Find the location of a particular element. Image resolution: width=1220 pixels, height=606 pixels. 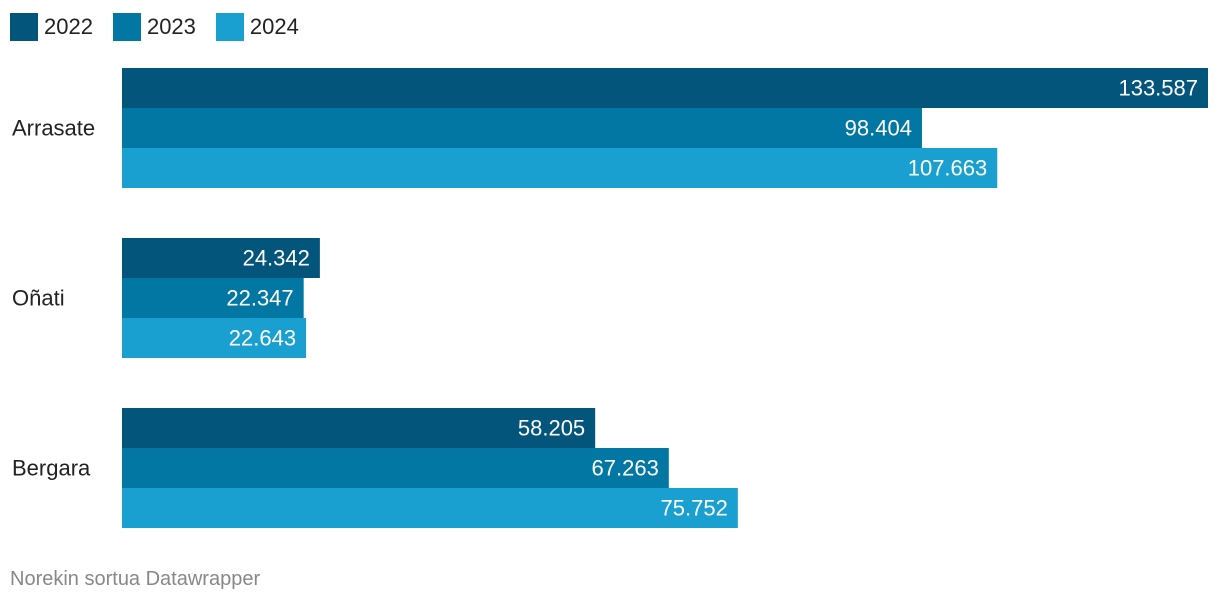

bar-arrasate-2023 is located at coordinates (522, 128).